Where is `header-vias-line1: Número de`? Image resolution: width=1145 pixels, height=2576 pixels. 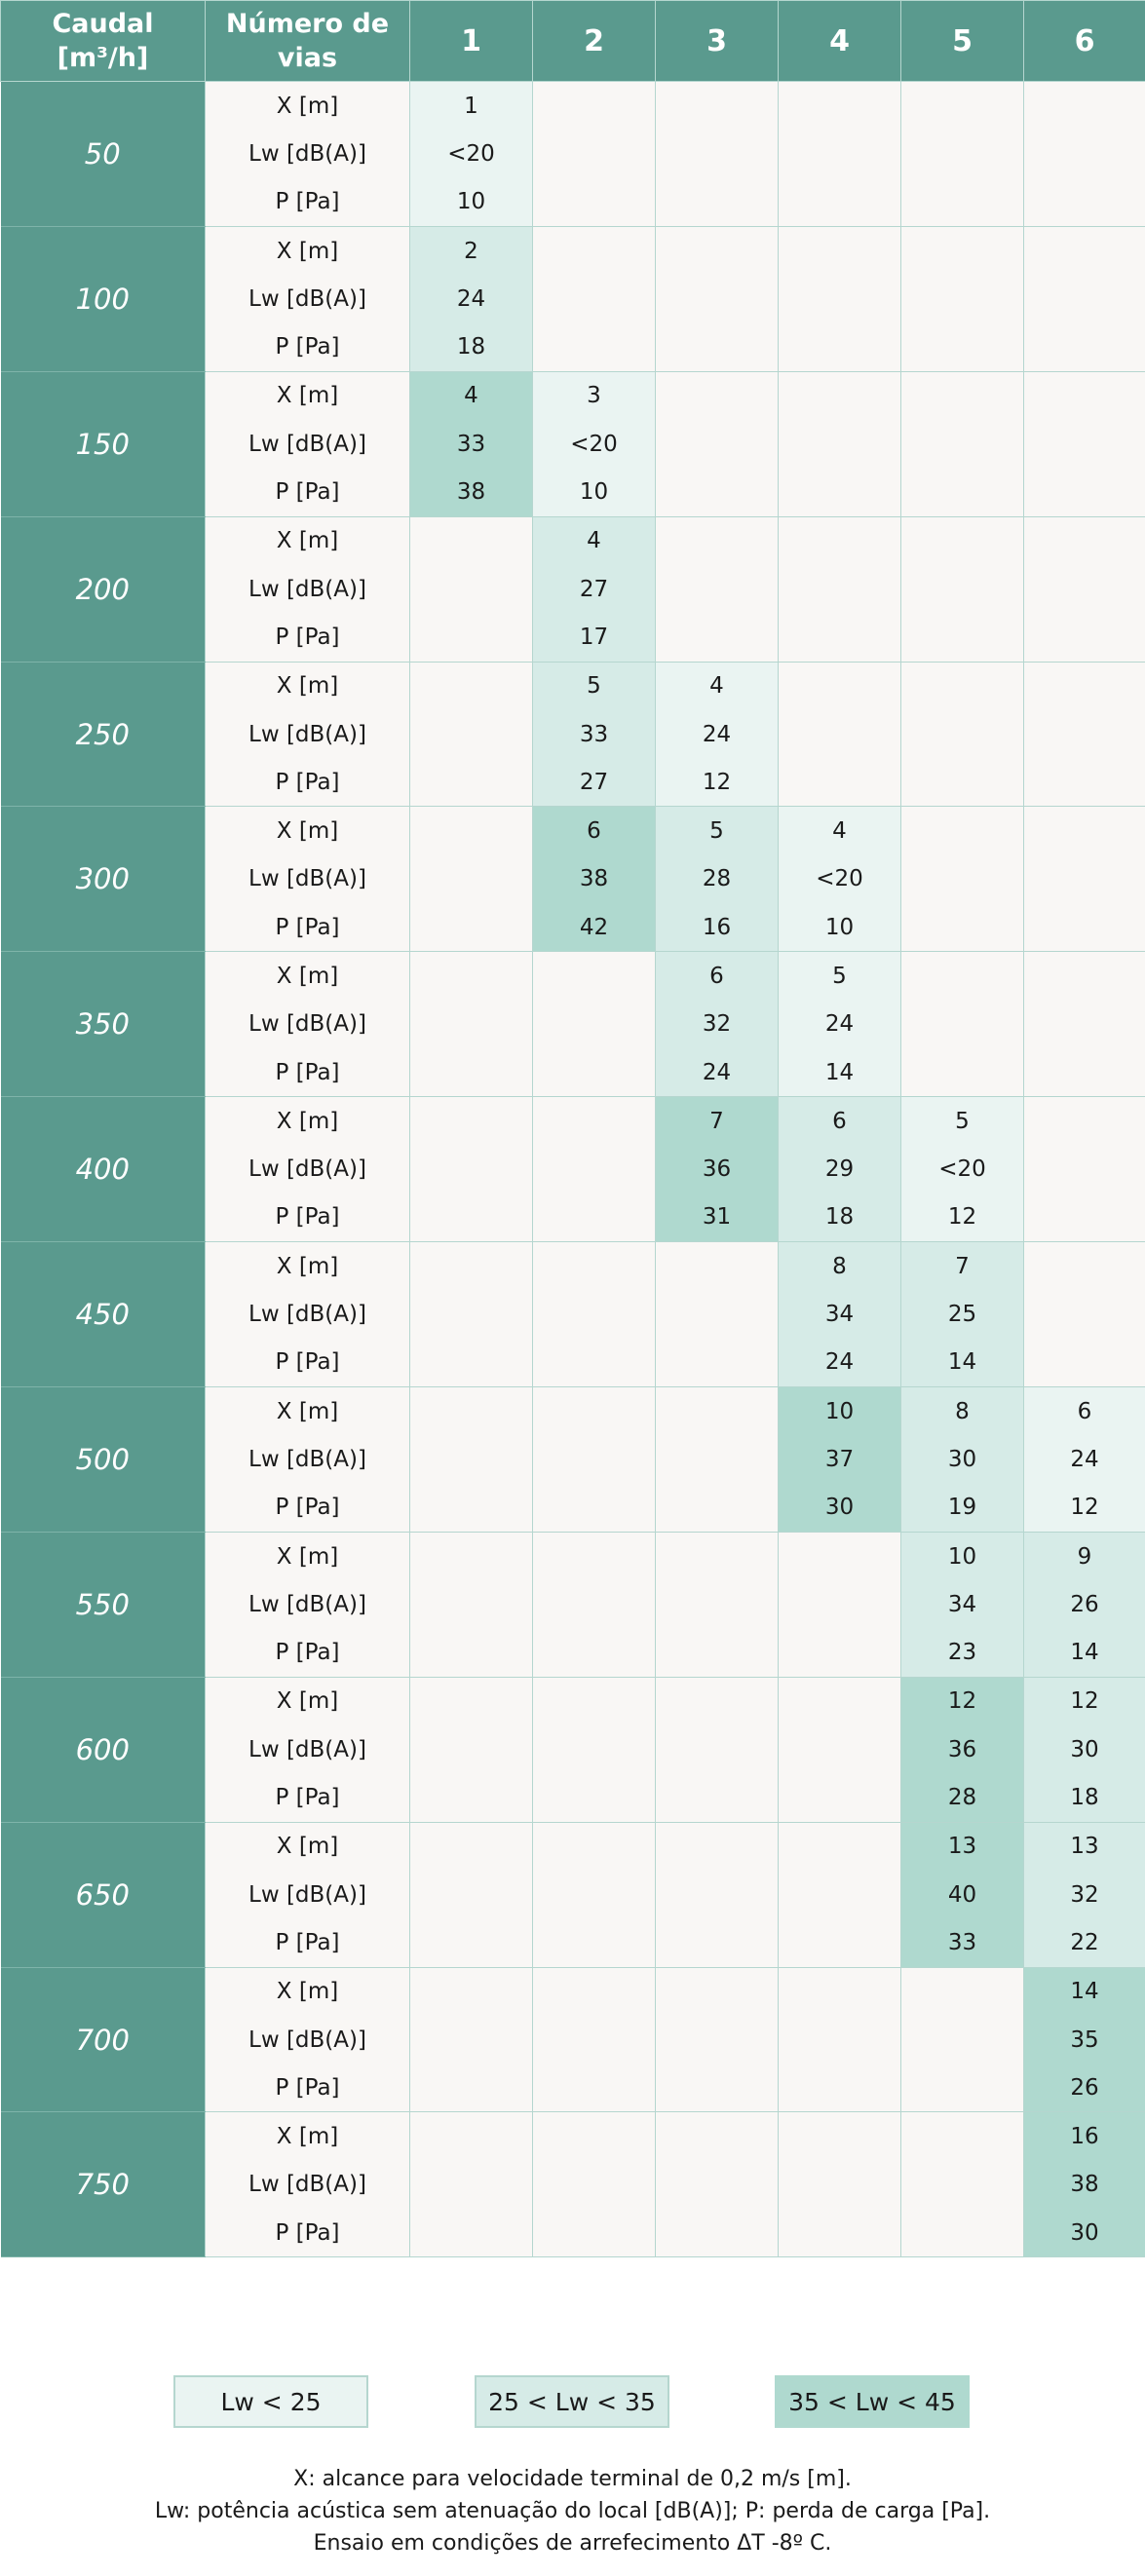
header-vias-line1: Número de is located at coordinates (307, 24).